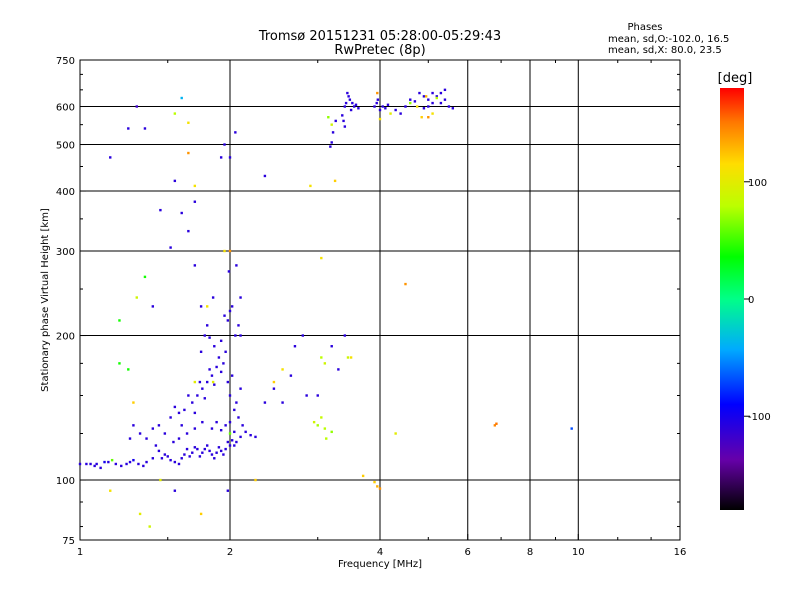 The image size is (800, 600). What do you see at coordinates (379, 36) in the screenshot?
I see `chart-title: Tromsø 20151231 05:28:00-05:29:43` at bounding box center [379, 36].